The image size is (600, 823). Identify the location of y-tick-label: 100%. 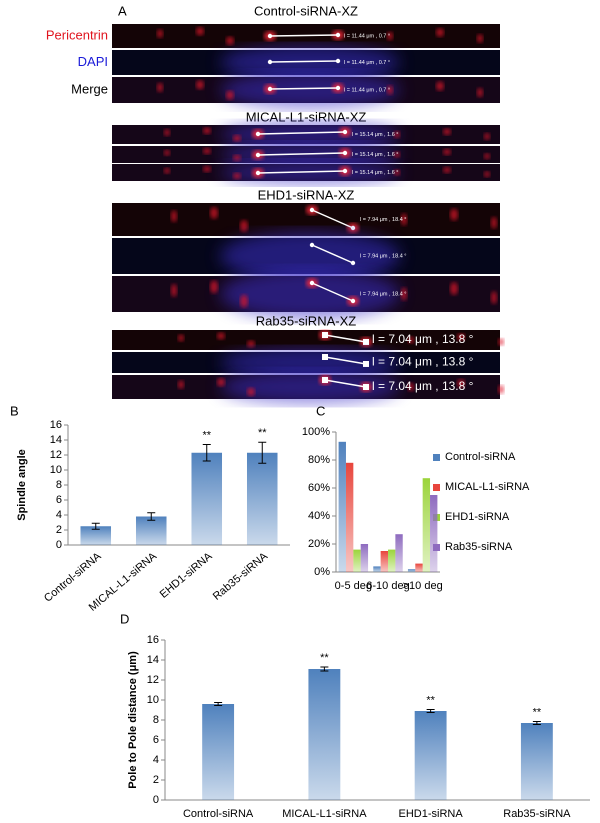
(316, 432).